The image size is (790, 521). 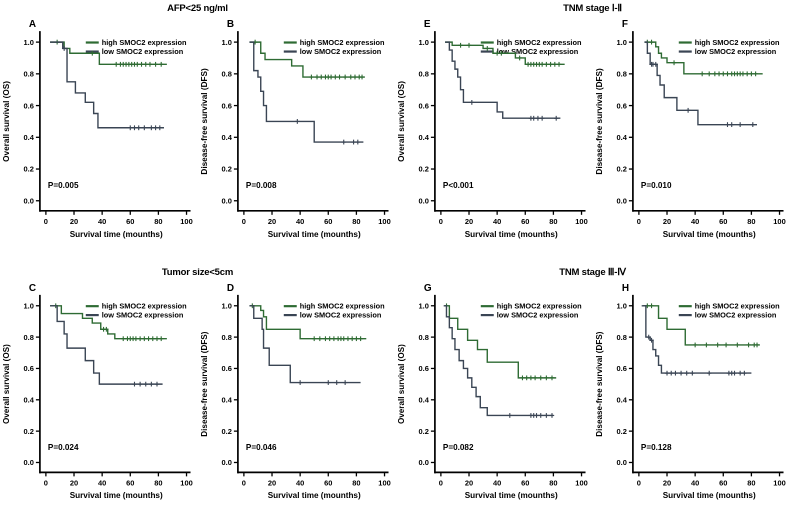 What do you see at coordinates (203, 383) in the screenshot?
I see `y-axis-label: Disease-free survival (DFS)` at bounding box center [203, 383].